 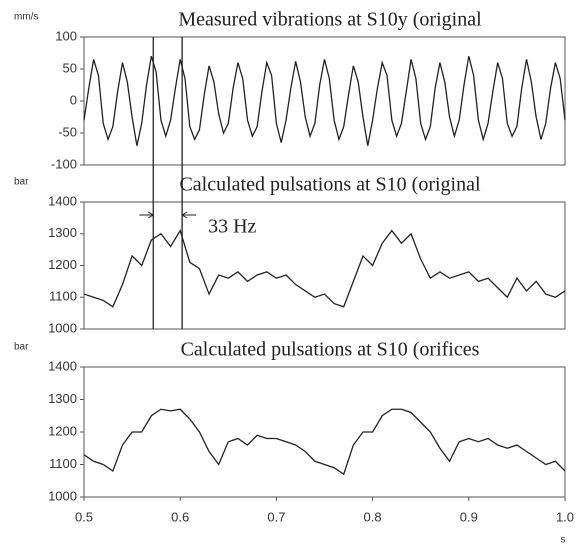 What do you see at coordinates (373, 516) in the screenshot?
I see `x-tick-label: 0.8` at bounding box center [373, 516].